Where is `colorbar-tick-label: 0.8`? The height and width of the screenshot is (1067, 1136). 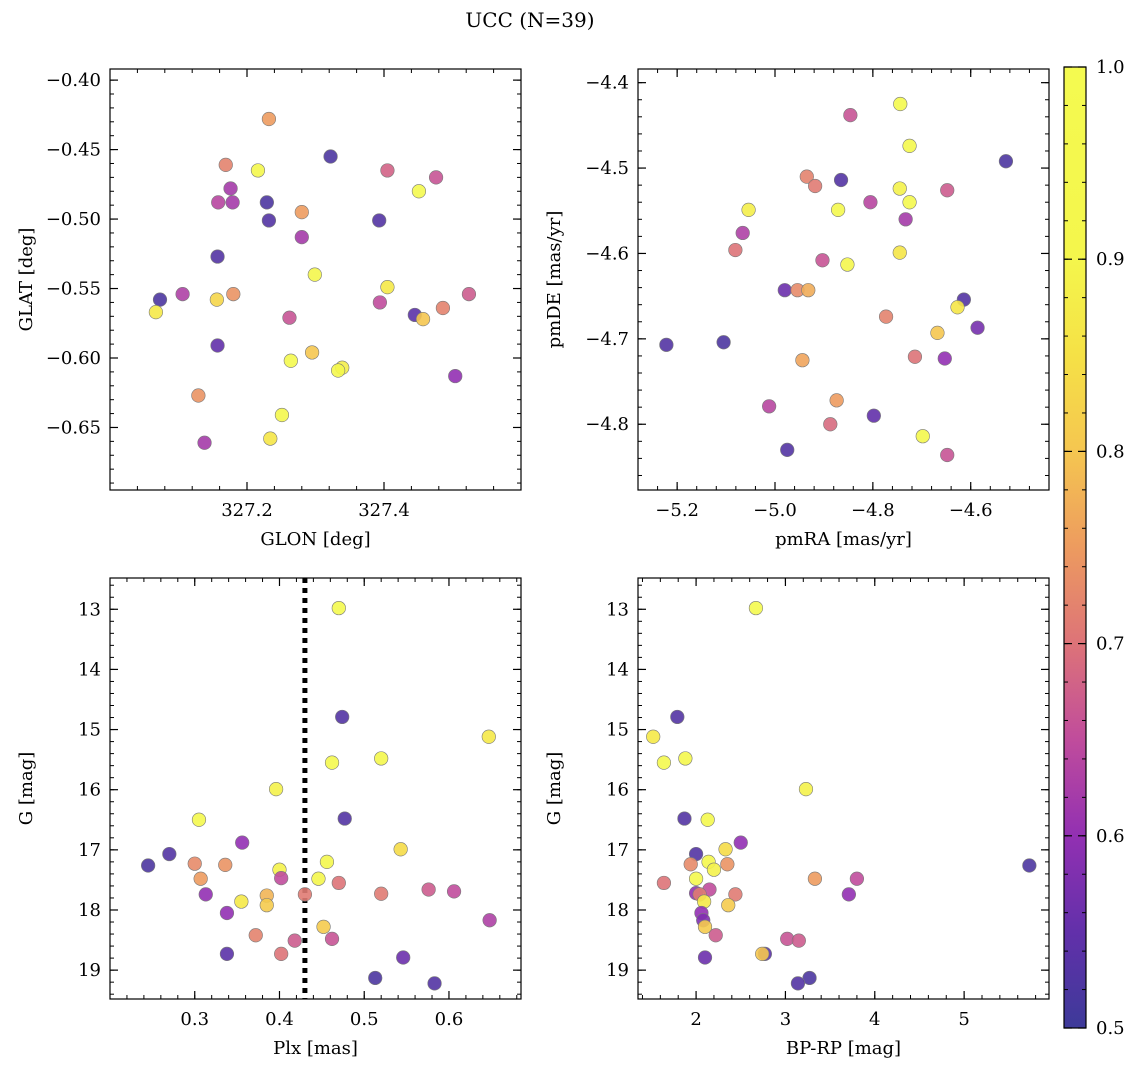
colorbar-tick-label: 0.8 is located at coordinates (1110, 451).